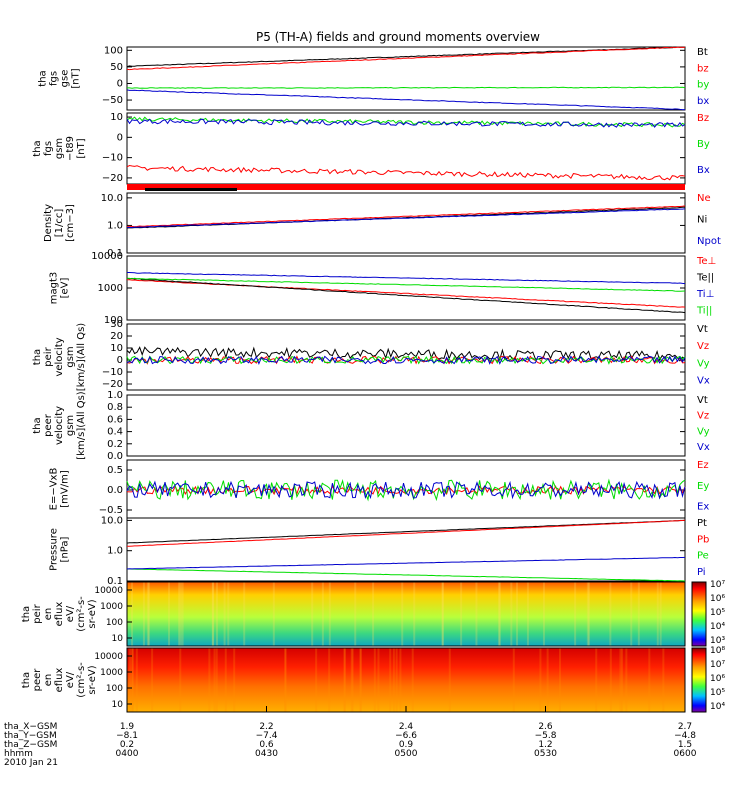 This screenshot has height=800, width=750. Describe the element at coordinates (406, 295) in the screenshot. I see `series-line-Te||` at that location.